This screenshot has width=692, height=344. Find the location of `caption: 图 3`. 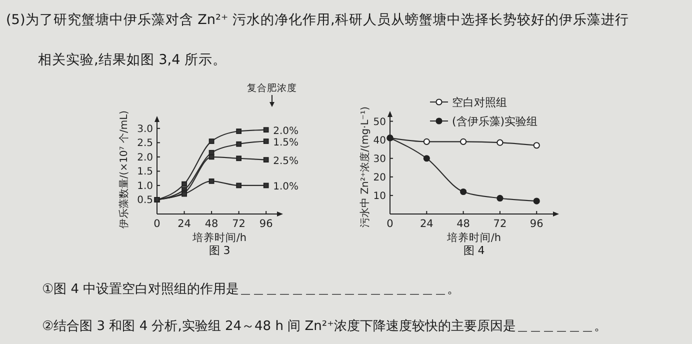

caption: 图 3 is located at coordinates (219, 250).